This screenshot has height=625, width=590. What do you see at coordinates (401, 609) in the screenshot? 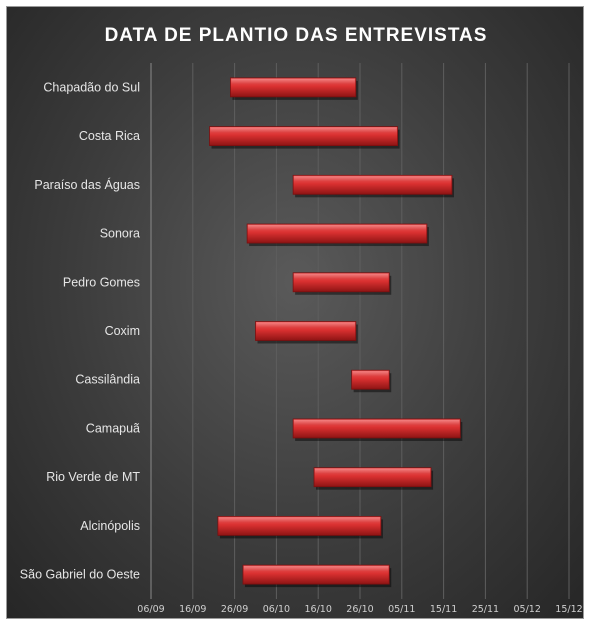
I see `x-tick-label: 05/11` at bounding box center [401, 609].